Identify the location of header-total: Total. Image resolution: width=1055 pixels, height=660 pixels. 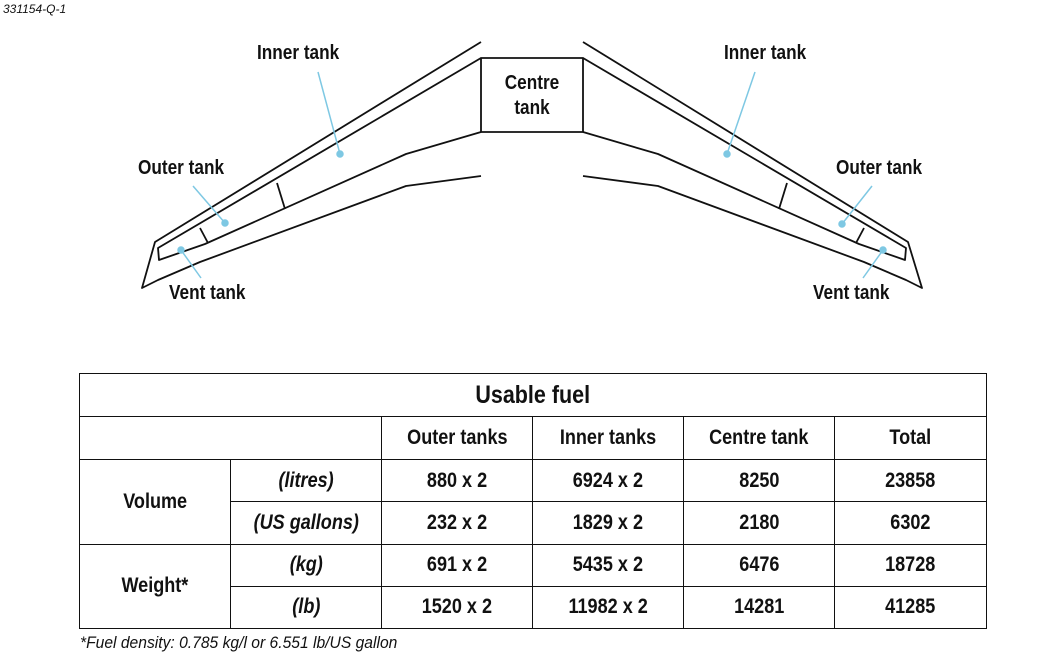
(910, 438).